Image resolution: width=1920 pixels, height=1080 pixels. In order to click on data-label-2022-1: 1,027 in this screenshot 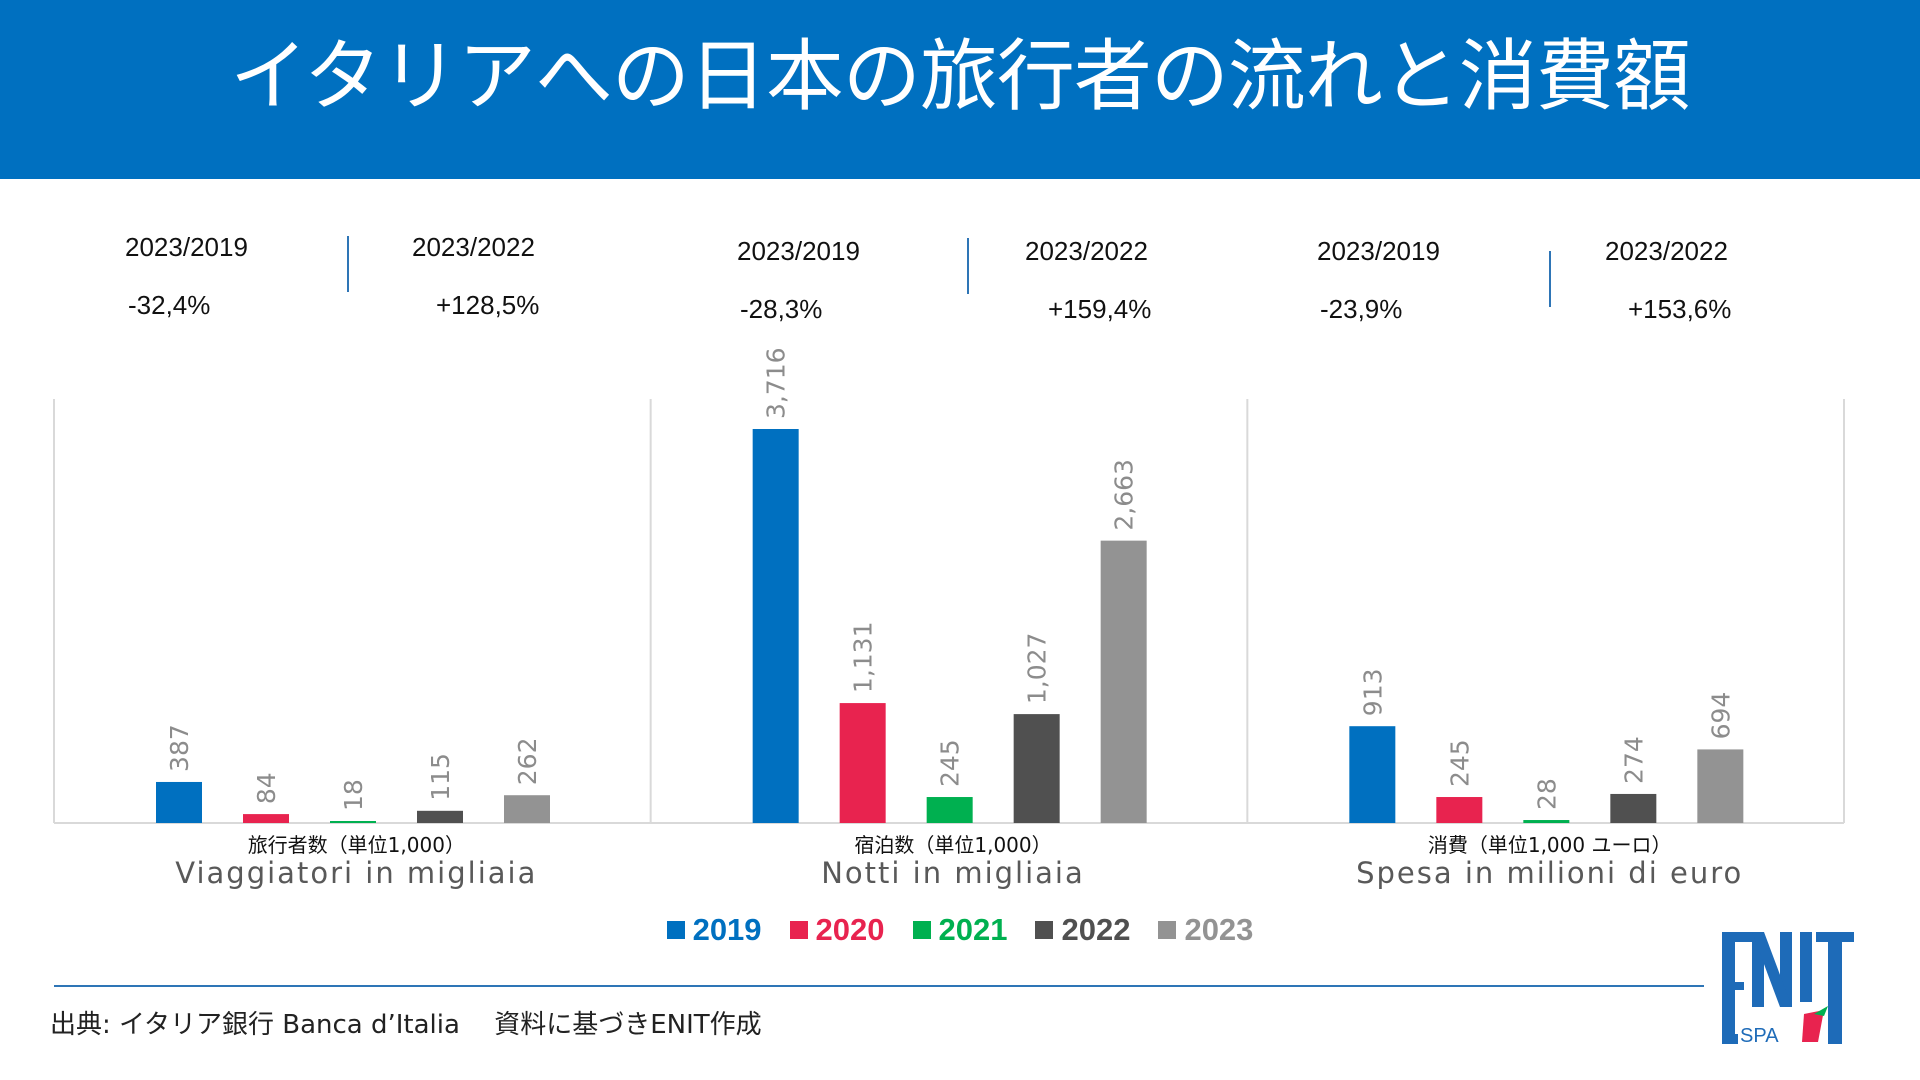, I will do `click(1037, 669)`.